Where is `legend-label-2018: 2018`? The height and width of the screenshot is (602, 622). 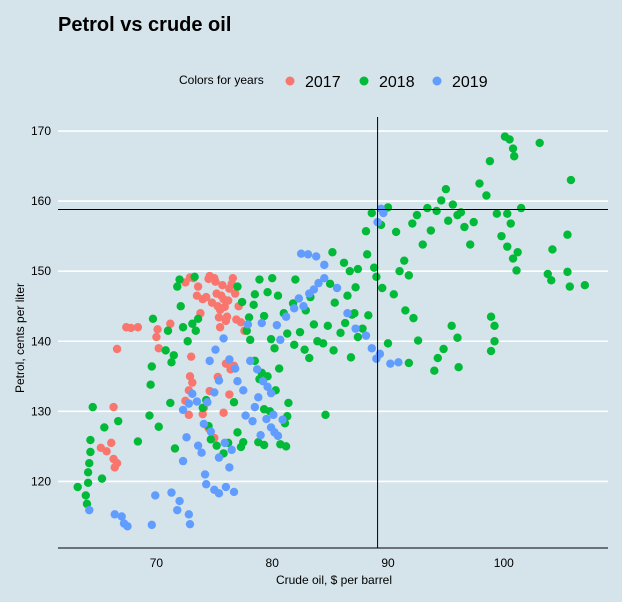 legend-label-2018: 2018 is located at coordinates (397, 82).